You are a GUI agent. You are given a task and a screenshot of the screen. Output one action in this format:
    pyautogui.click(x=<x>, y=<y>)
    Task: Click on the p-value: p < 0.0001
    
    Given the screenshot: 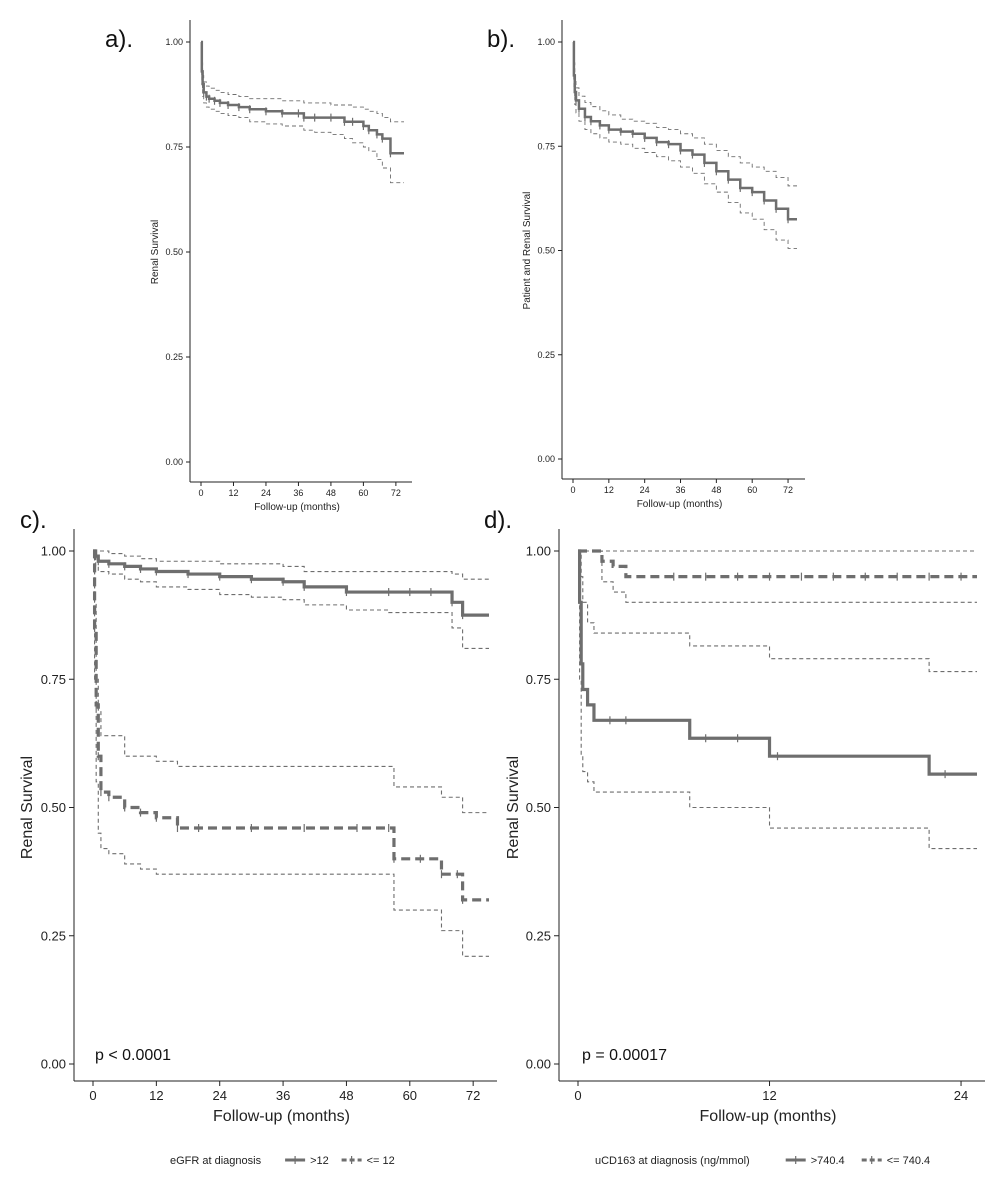 What is the action you would take?
    pyautogui.click(x=133, y=1055)
    